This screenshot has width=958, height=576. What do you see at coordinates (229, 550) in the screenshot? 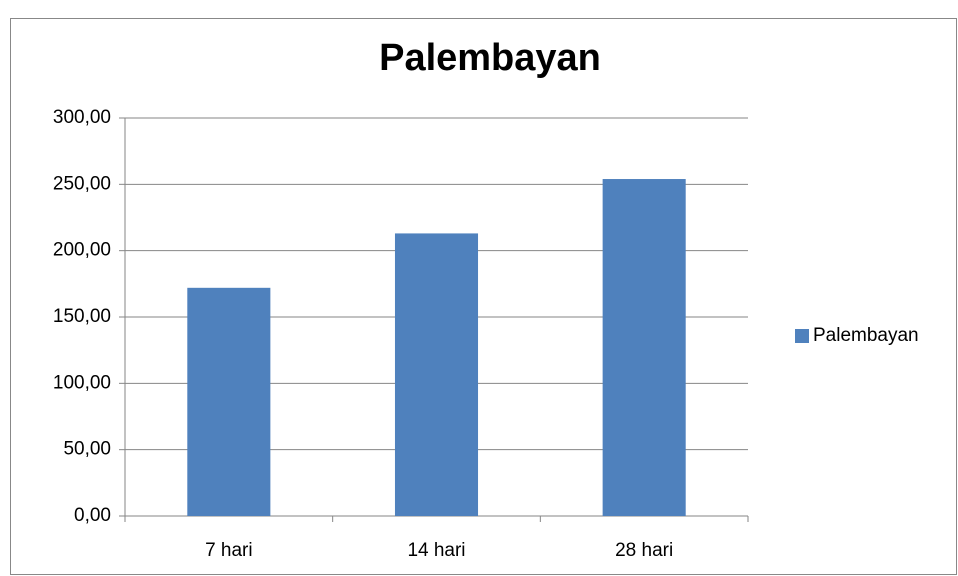
I see `x-tick-label: 7 hari` at bounding box center [229, 550].